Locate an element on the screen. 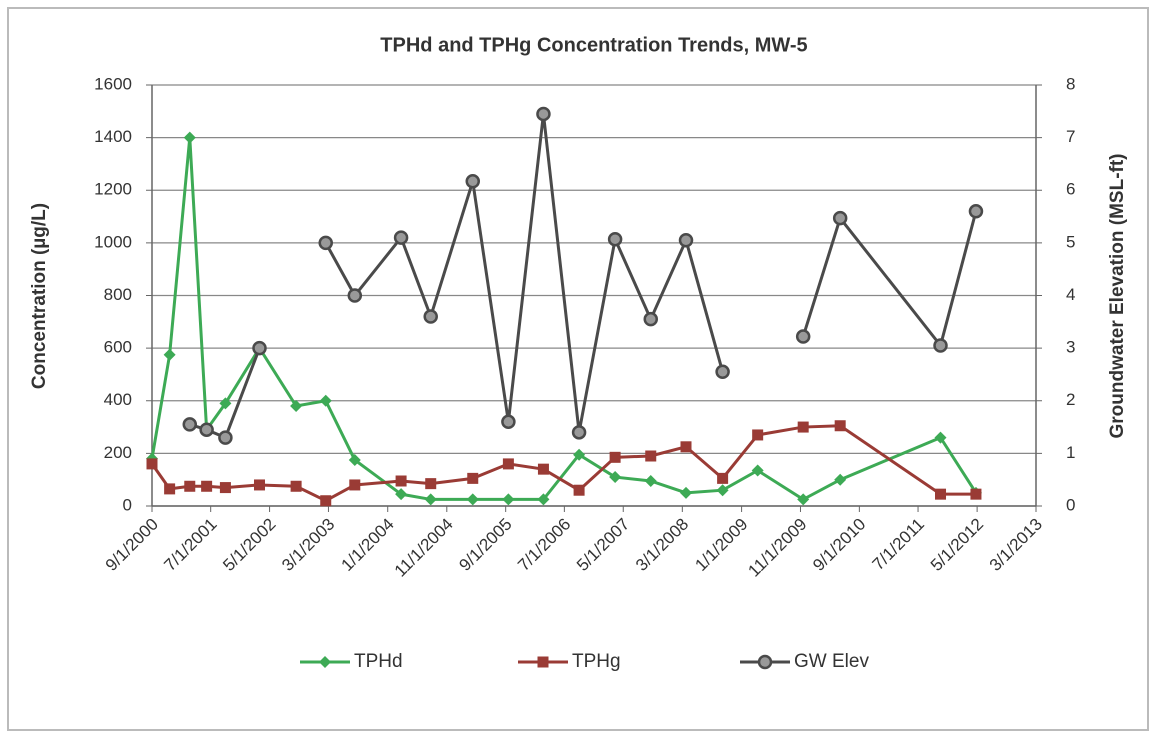  chart-title: TPHd and TPHg Concentration Trends, MW-5 is located at coordinates (593, 45).